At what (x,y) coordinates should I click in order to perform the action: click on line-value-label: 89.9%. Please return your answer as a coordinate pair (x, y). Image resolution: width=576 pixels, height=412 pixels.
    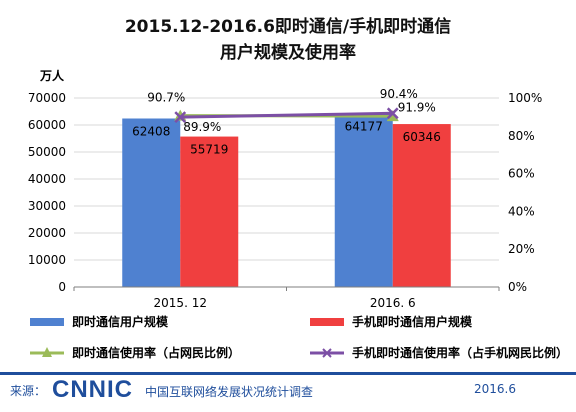
    Looking at the image, I should click on (202, 127).